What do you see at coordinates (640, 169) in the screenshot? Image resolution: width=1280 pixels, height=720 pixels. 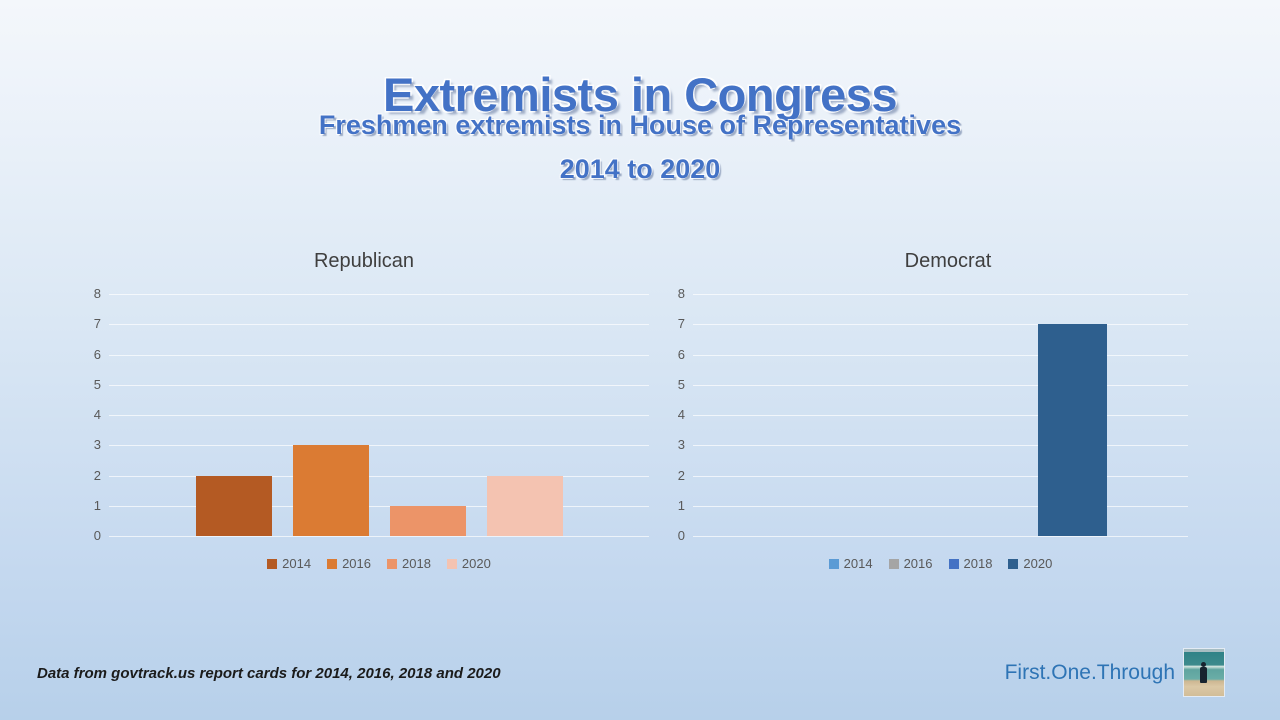 I see `subtitle-line-2: 2014 to 2020` at bounding box center [640, 169].